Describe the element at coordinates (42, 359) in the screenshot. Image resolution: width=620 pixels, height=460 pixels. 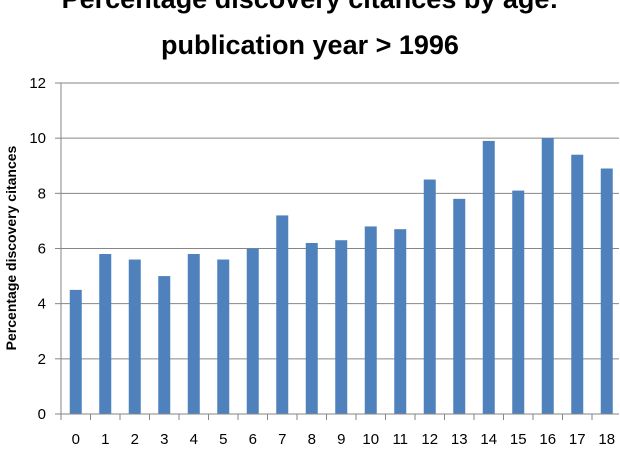
I see `y-tick-label: 2` at that location.